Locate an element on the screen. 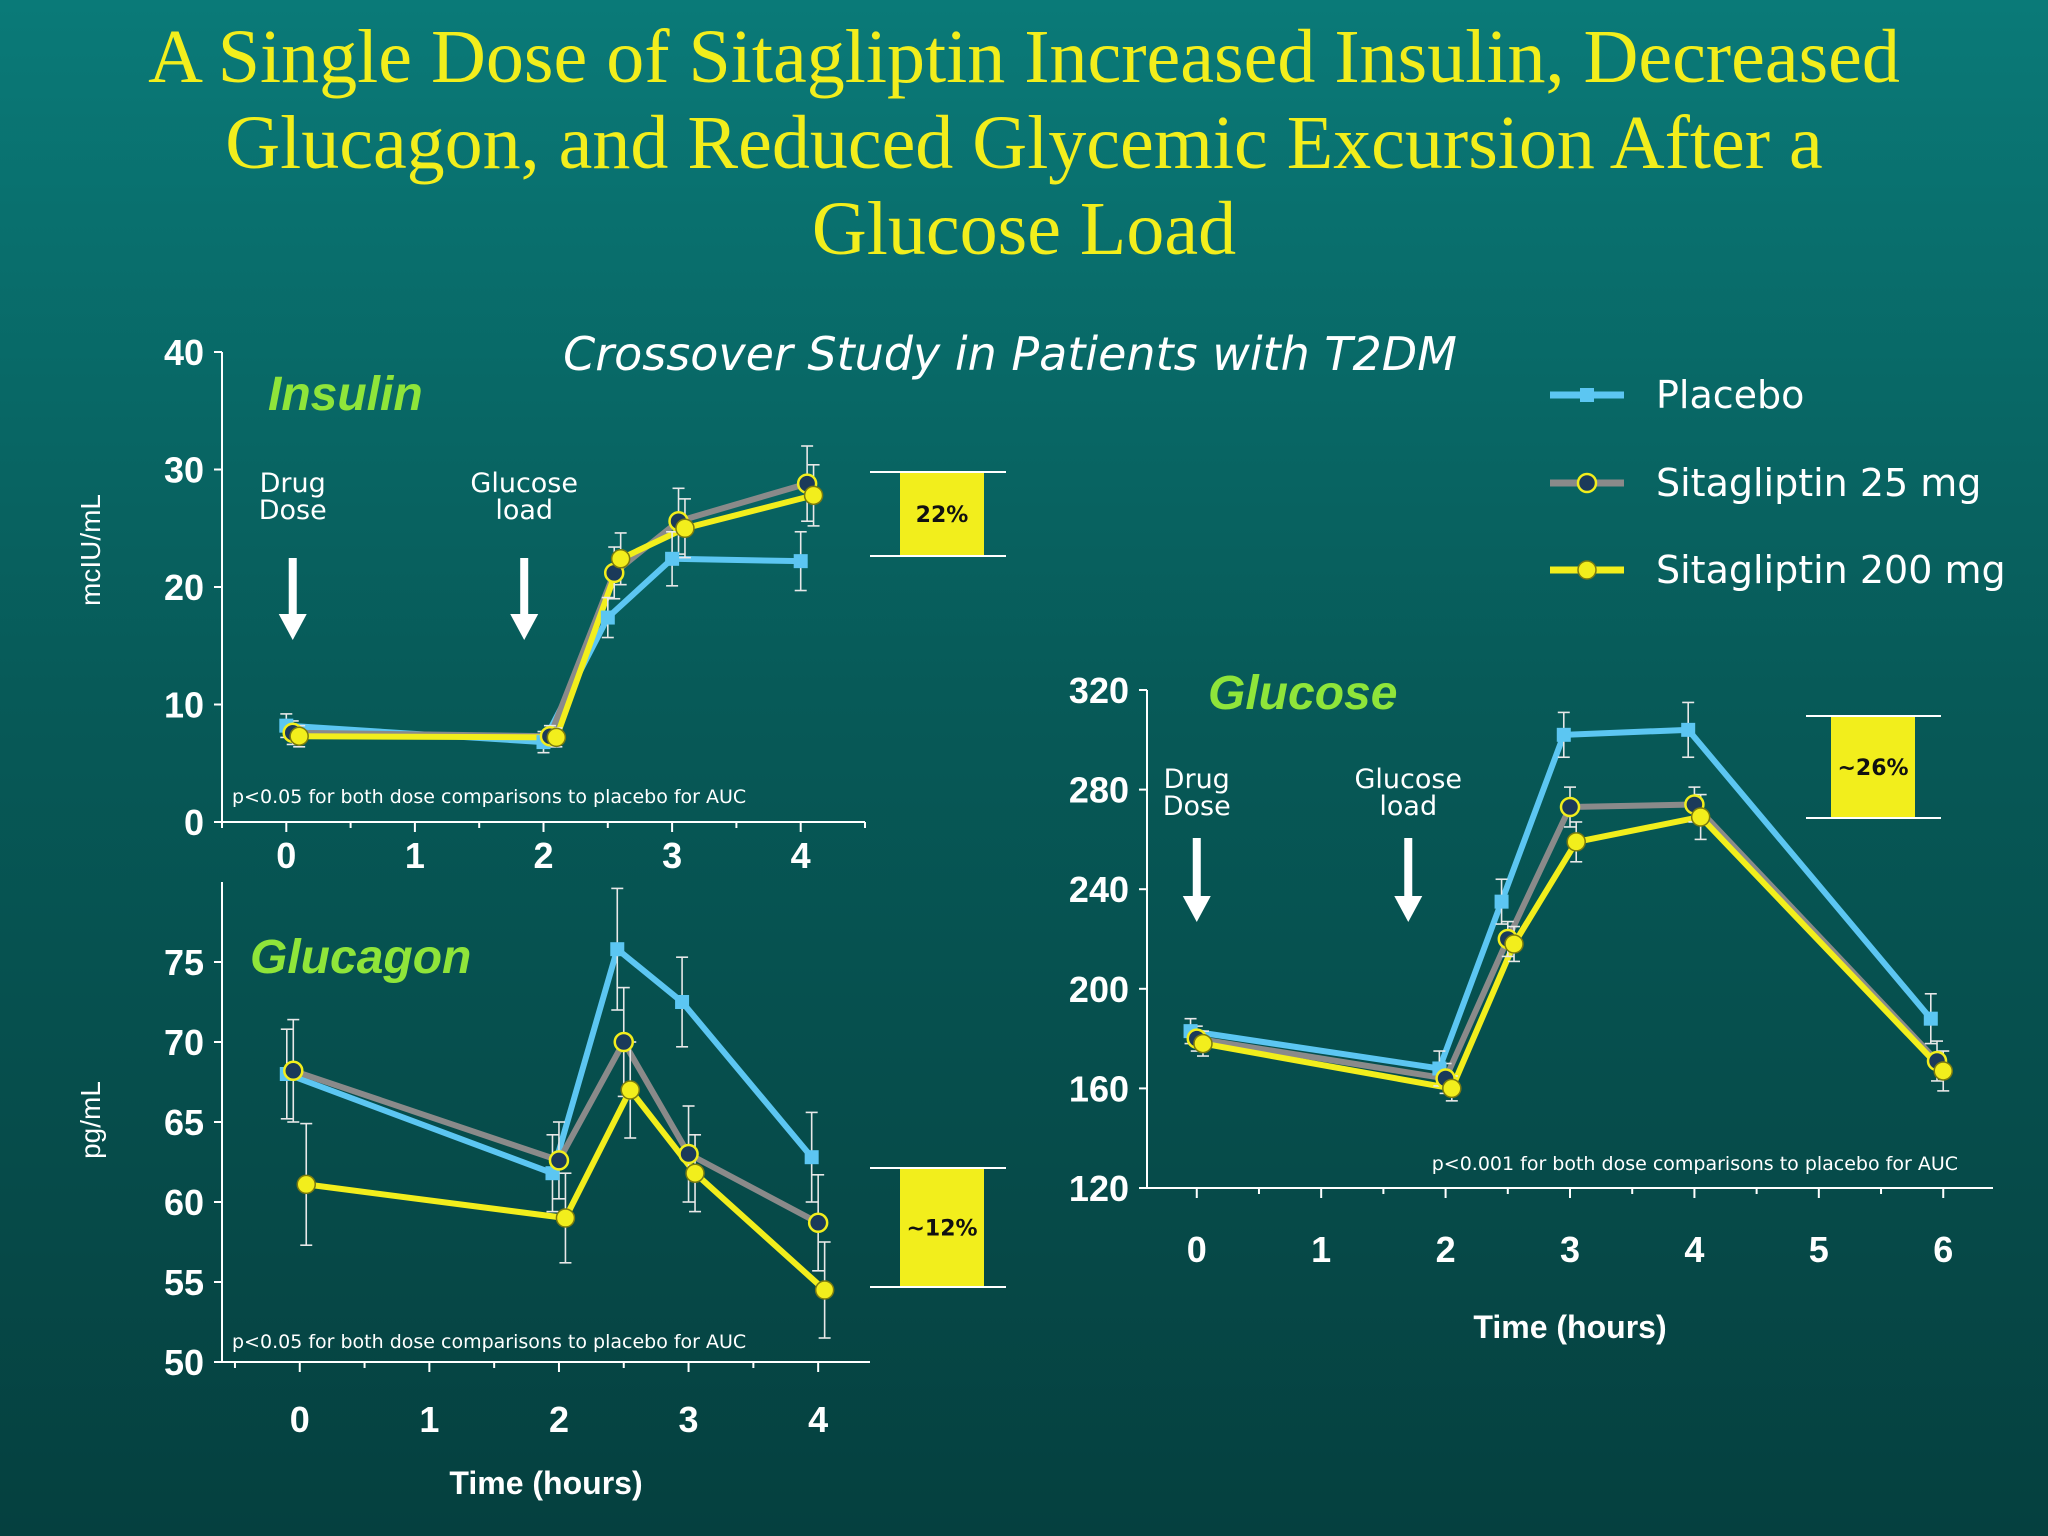  insulin-x-tick-label: 4 is located at coordinates (801, 855).